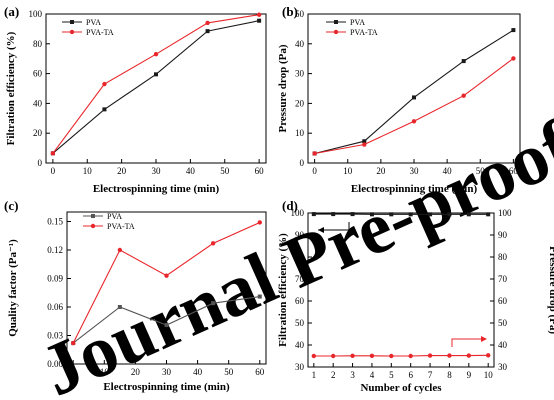 The height and width of the screenshot is (400, 554). What do you see at coordinates (55, 307) in the screenshot?
I see `y-tick-label: 0.06` at bounding box center [55, 307].